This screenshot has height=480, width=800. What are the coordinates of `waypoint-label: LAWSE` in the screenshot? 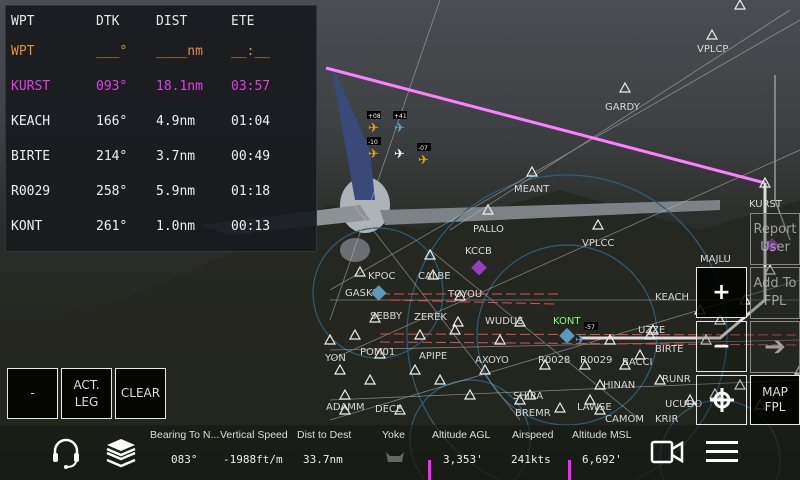 It's located at (594, 407).